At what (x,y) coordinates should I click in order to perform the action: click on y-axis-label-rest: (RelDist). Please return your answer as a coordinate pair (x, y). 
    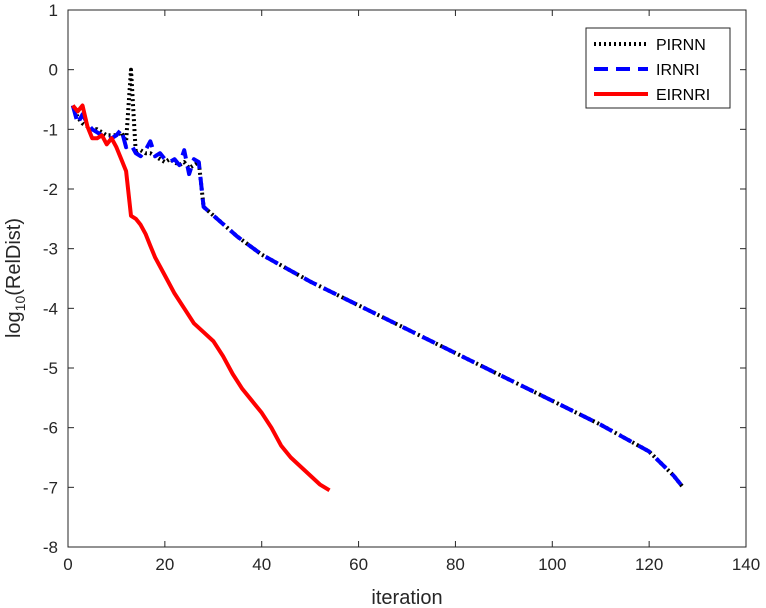
    Looking at the image, I should click on (14, 257).